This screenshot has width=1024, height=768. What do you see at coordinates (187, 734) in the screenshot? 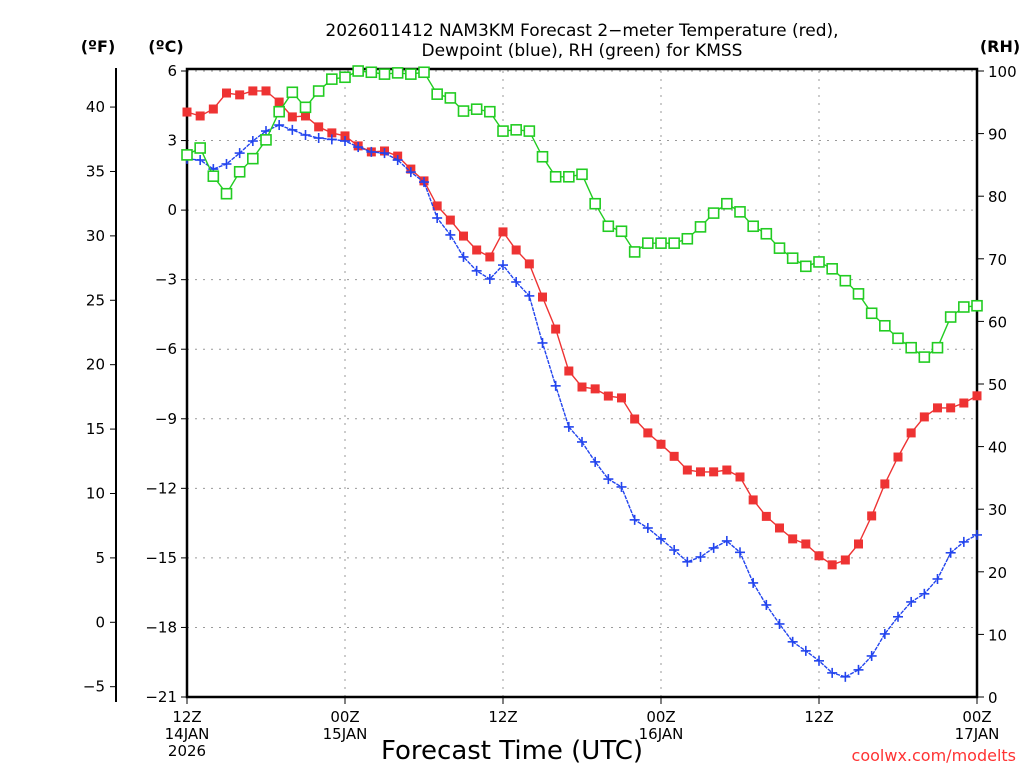
I see `x-tick-label: 14JAN` at bounding box center [187, 734].